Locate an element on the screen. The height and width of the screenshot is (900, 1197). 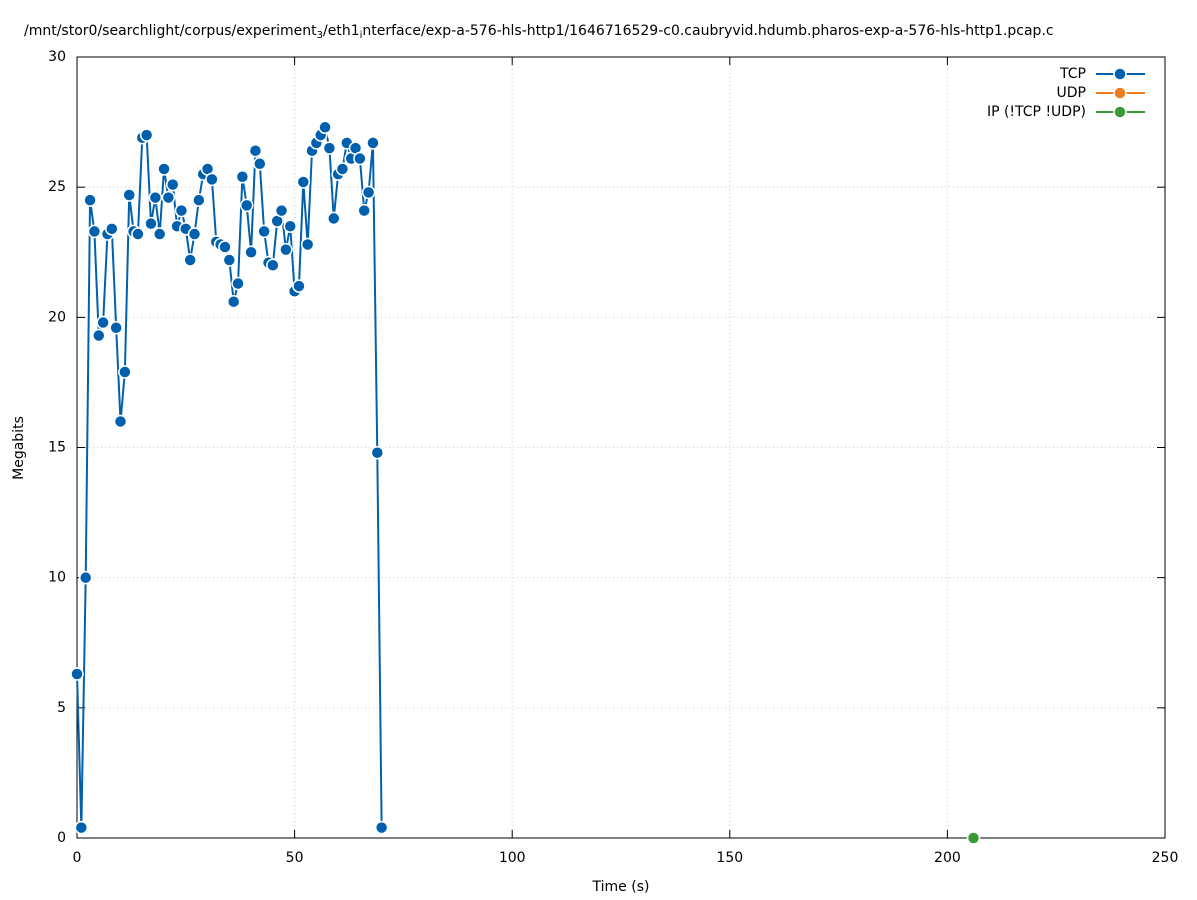
x-tick-label: 150 is located at coordinates (729, 858).